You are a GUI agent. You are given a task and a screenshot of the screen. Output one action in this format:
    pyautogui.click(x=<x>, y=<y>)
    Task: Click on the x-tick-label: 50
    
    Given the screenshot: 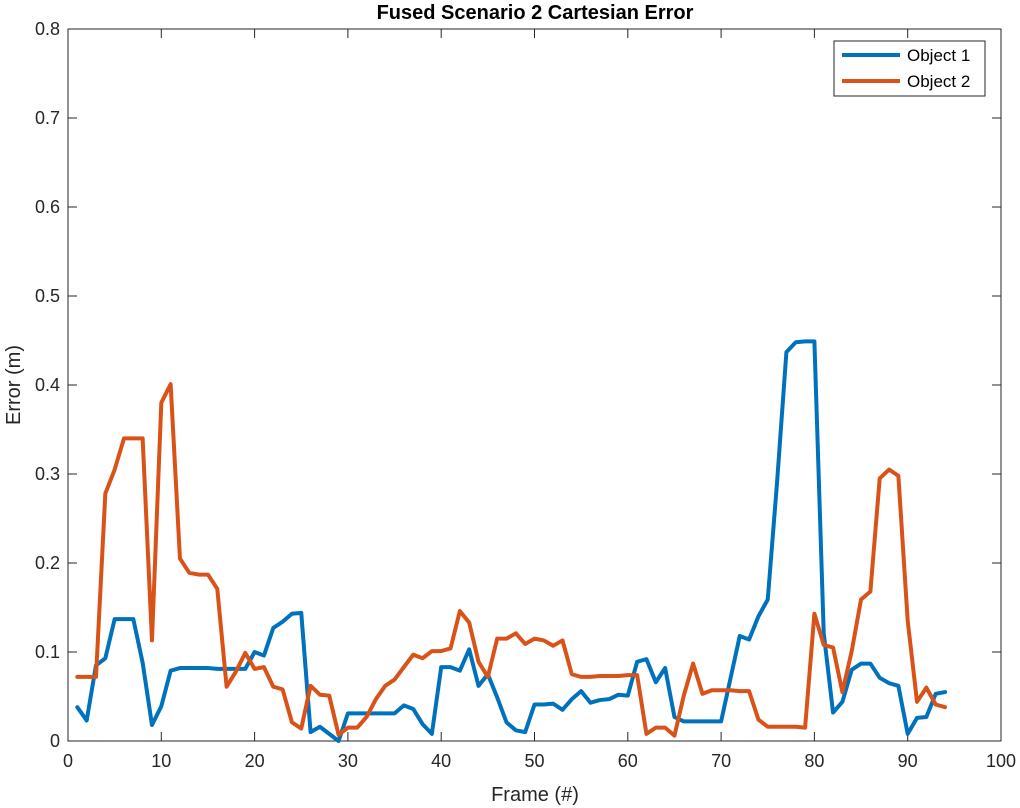 What is the action you would take?
    pyautogui.click(x=534, y=761)
    